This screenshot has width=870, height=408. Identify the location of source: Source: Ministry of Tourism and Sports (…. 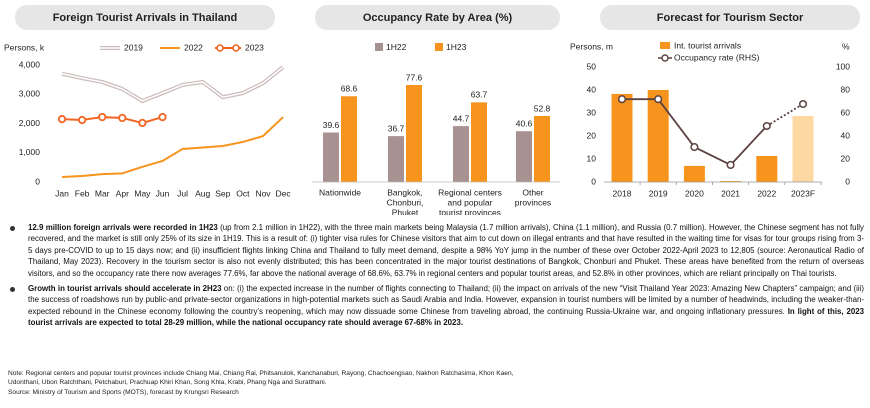
(123, 392).